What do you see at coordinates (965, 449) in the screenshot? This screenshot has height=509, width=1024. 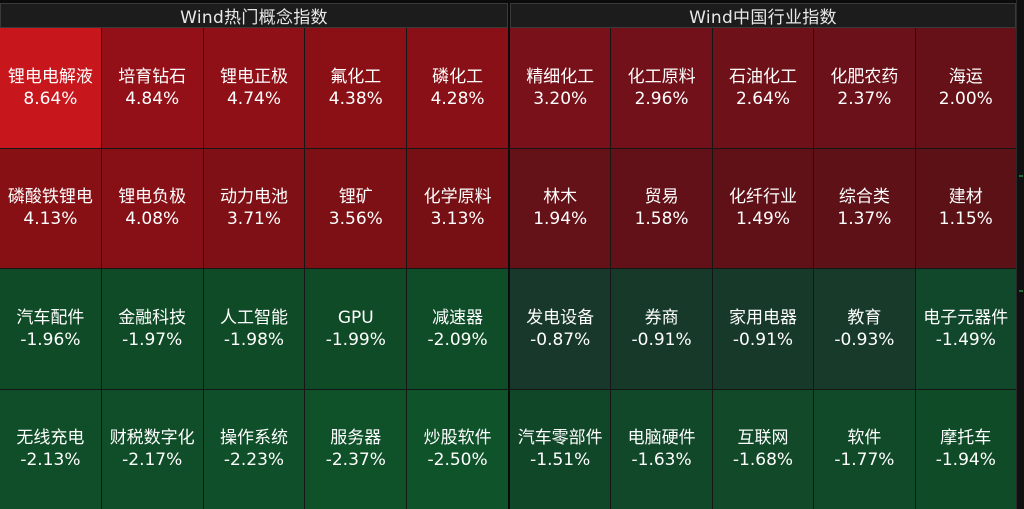 I see `heatmap-tile: 摩托车 -1.94%` at bounding box center [965, 449].